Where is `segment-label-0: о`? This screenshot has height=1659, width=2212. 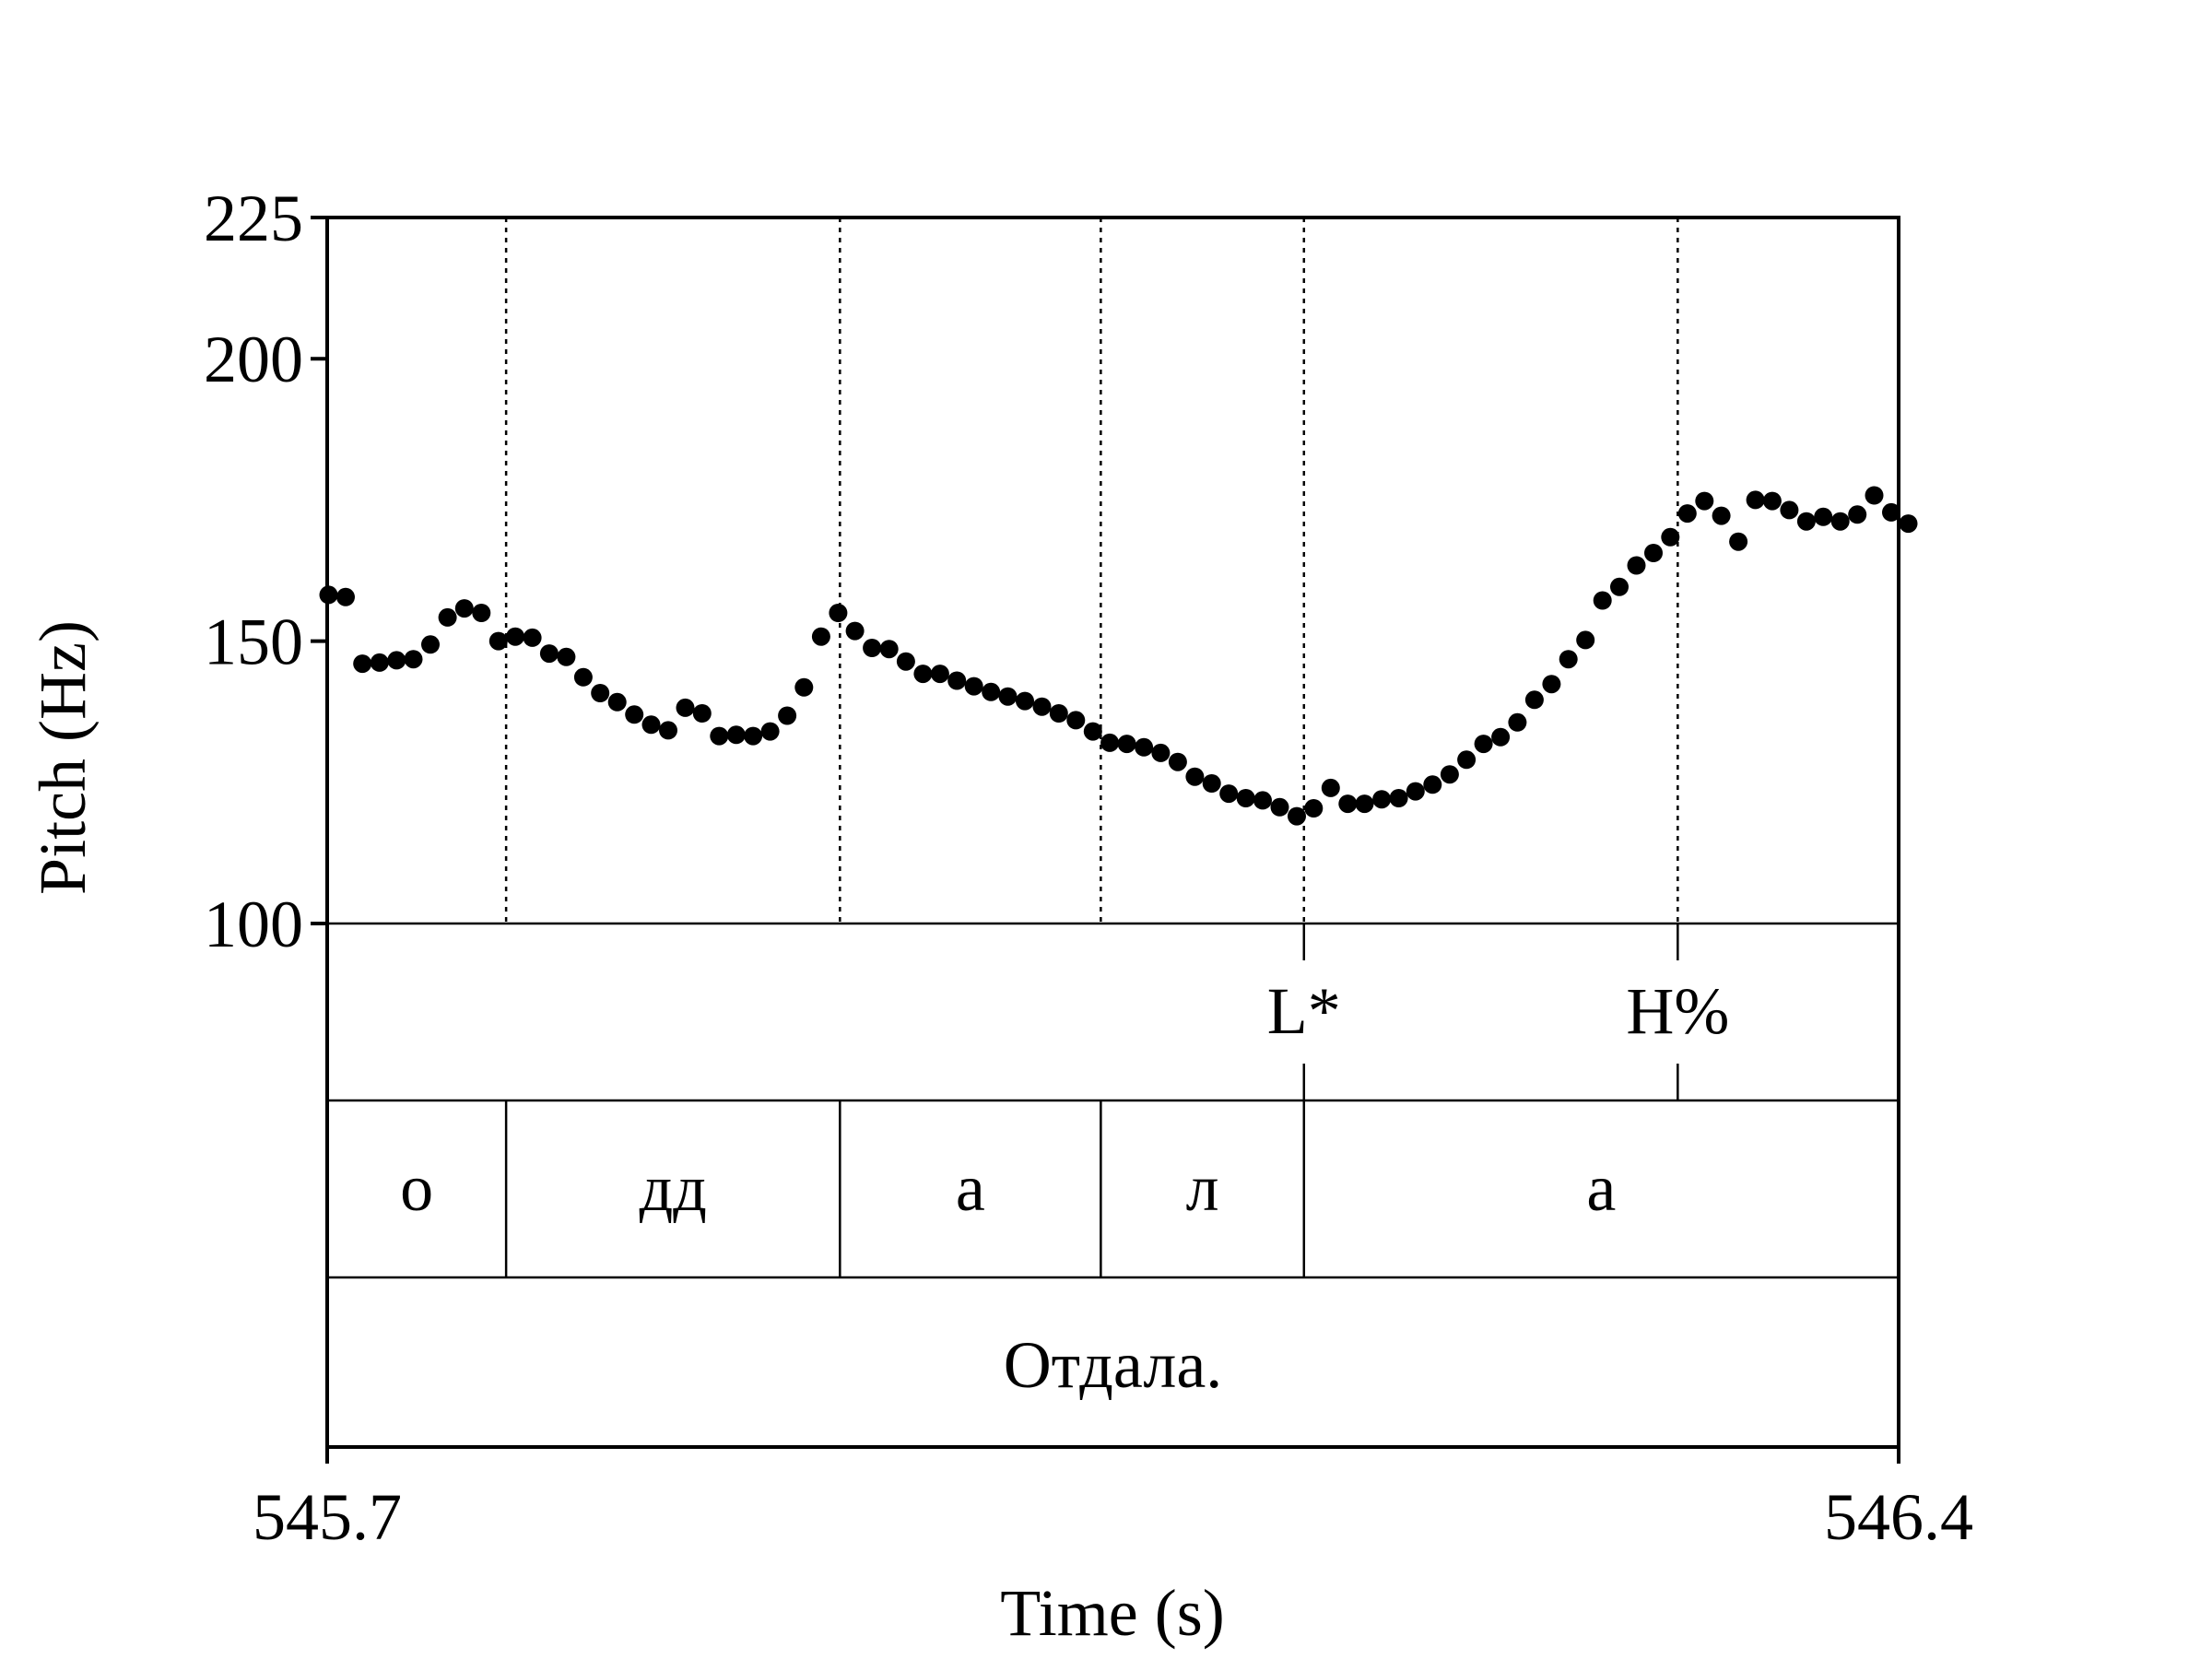 segment-label-0: о is located at coordinates (416, 1188).